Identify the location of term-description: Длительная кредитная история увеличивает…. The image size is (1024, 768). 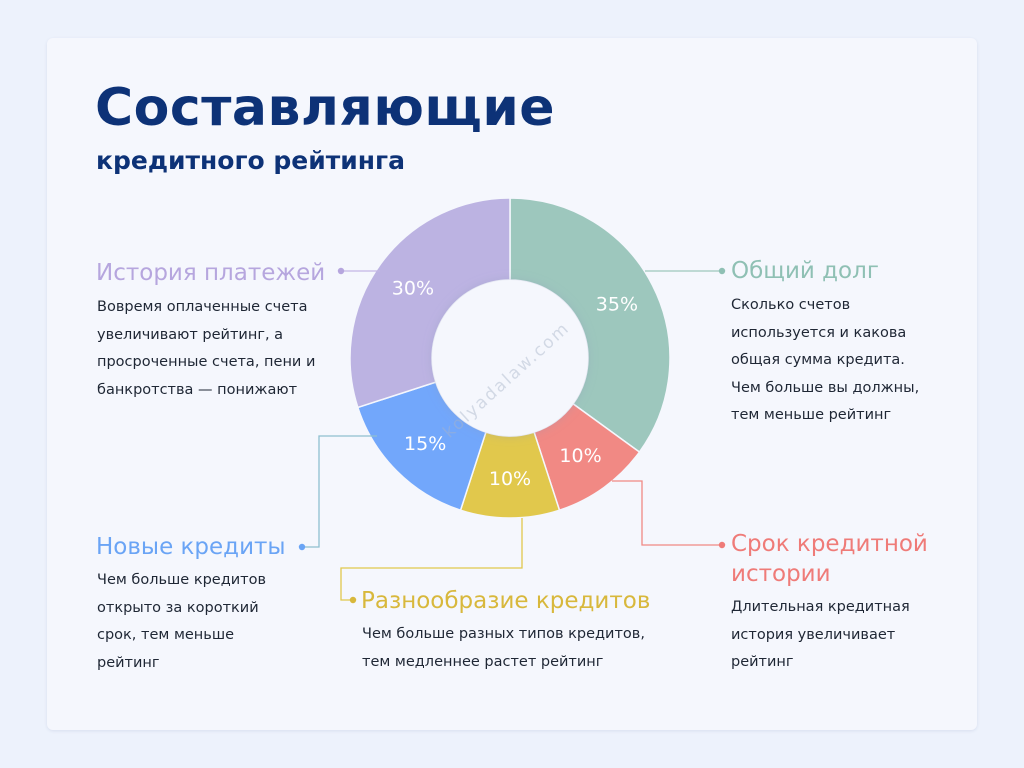
(820, 634).